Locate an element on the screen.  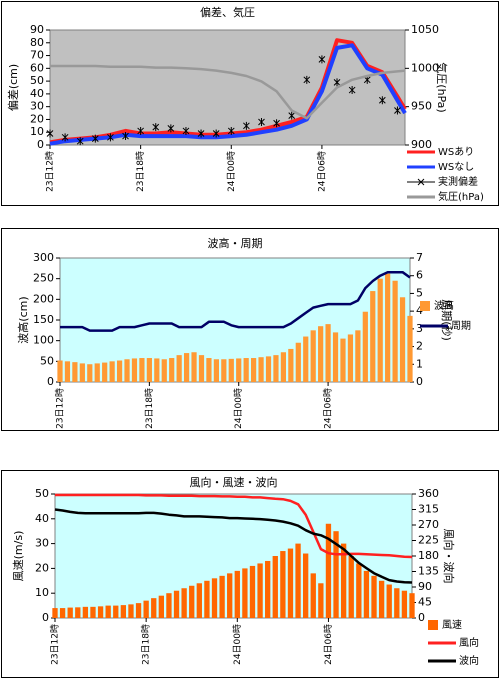
y2-tick-label: 1 is located at coordinates (419, 363).